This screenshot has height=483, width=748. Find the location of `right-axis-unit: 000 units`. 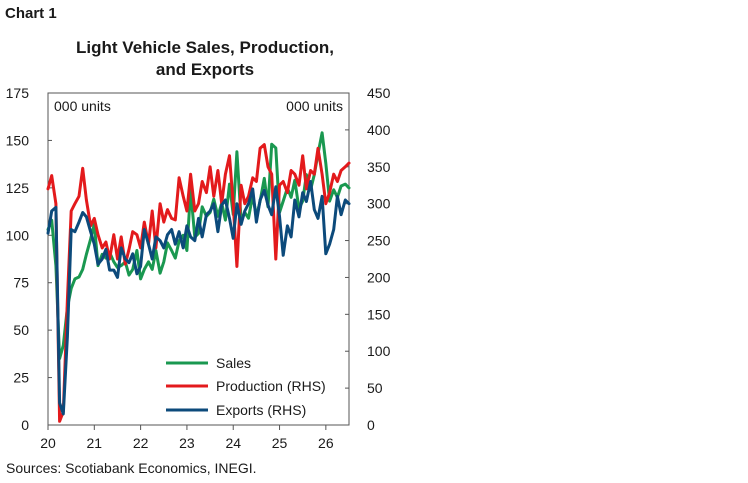

right-axis-unit: 000 units is located at coordinates (314, 106).